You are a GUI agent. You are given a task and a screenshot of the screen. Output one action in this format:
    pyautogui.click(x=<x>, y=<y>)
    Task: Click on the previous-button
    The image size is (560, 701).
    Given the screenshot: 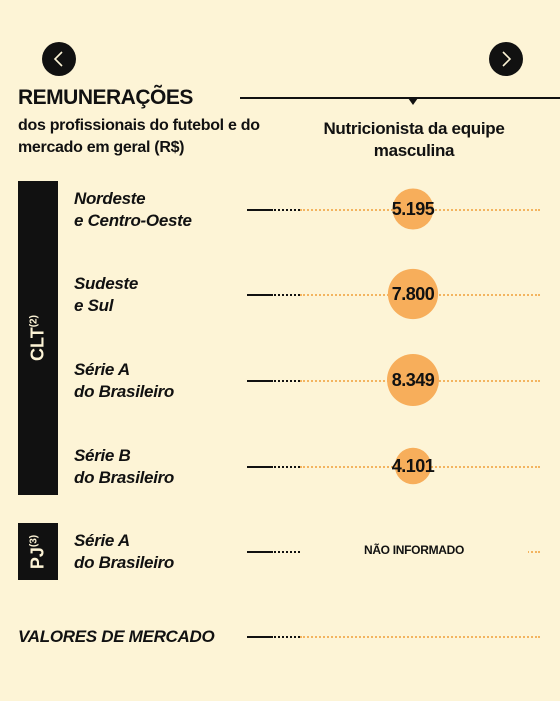 What is the action you would take?
    pyautogui.click(x=59, y=59)
    